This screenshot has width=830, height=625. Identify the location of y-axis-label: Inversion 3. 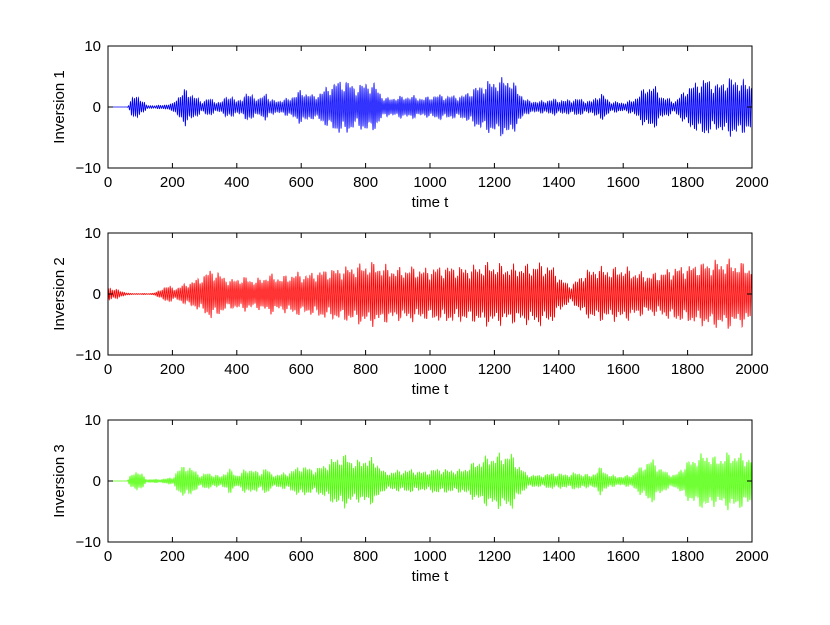
(59, 480).